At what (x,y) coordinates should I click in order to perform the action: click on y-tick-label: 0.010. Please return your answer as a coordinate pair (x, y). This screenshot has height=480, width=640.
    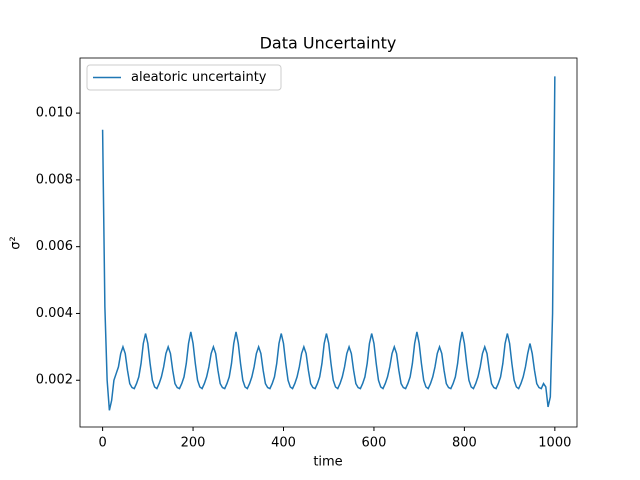
    Looking at the image, I should click on (54, 113).